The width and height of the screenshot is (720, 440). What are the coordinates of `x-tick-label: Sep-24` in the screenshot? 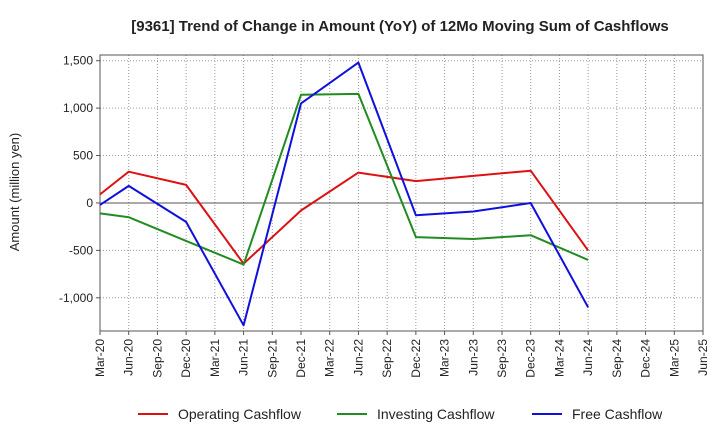 It's located at (617, 358).